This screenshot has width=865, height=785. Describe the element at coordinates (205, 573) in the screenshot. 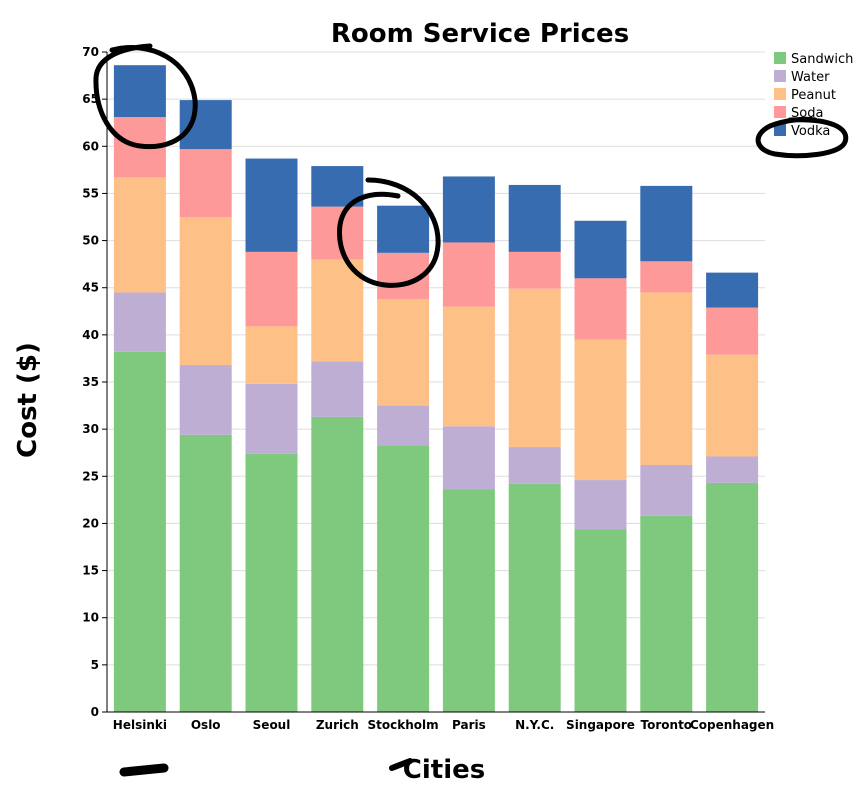

I see `bar-segment-sandwich-oslo` at that location.